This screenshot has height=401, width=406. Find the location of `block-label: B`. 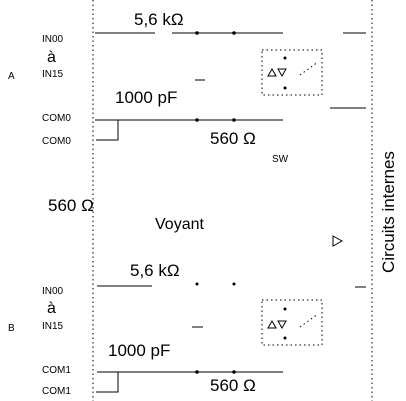

block-label: B is located at coordinates (11, 328).